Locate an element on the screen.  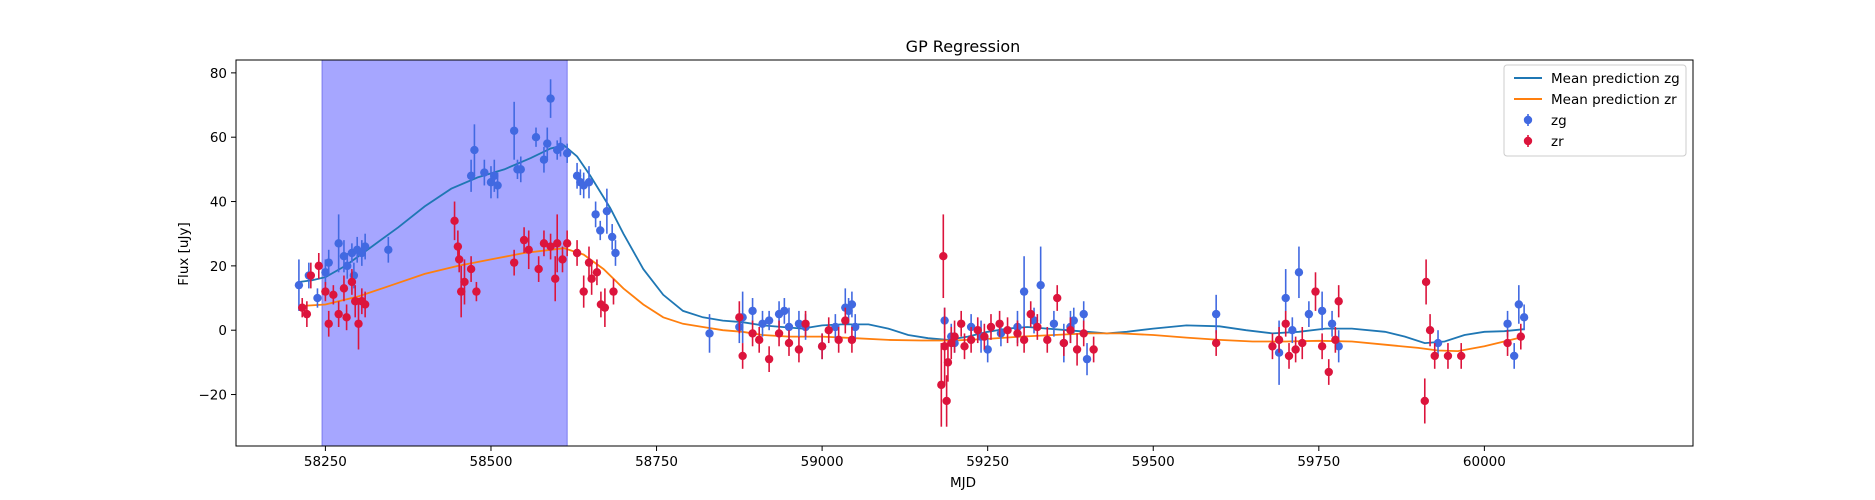
x-tick-label: 59500 is located at coordinates (1153, 462).